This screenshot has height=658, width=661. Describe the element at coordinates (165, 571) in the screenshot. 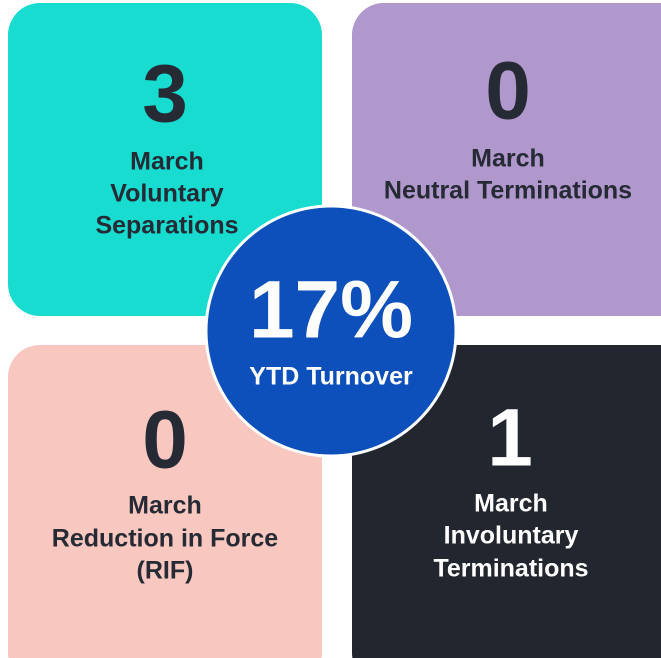

I see `tile-label: (RIF)` at that location.